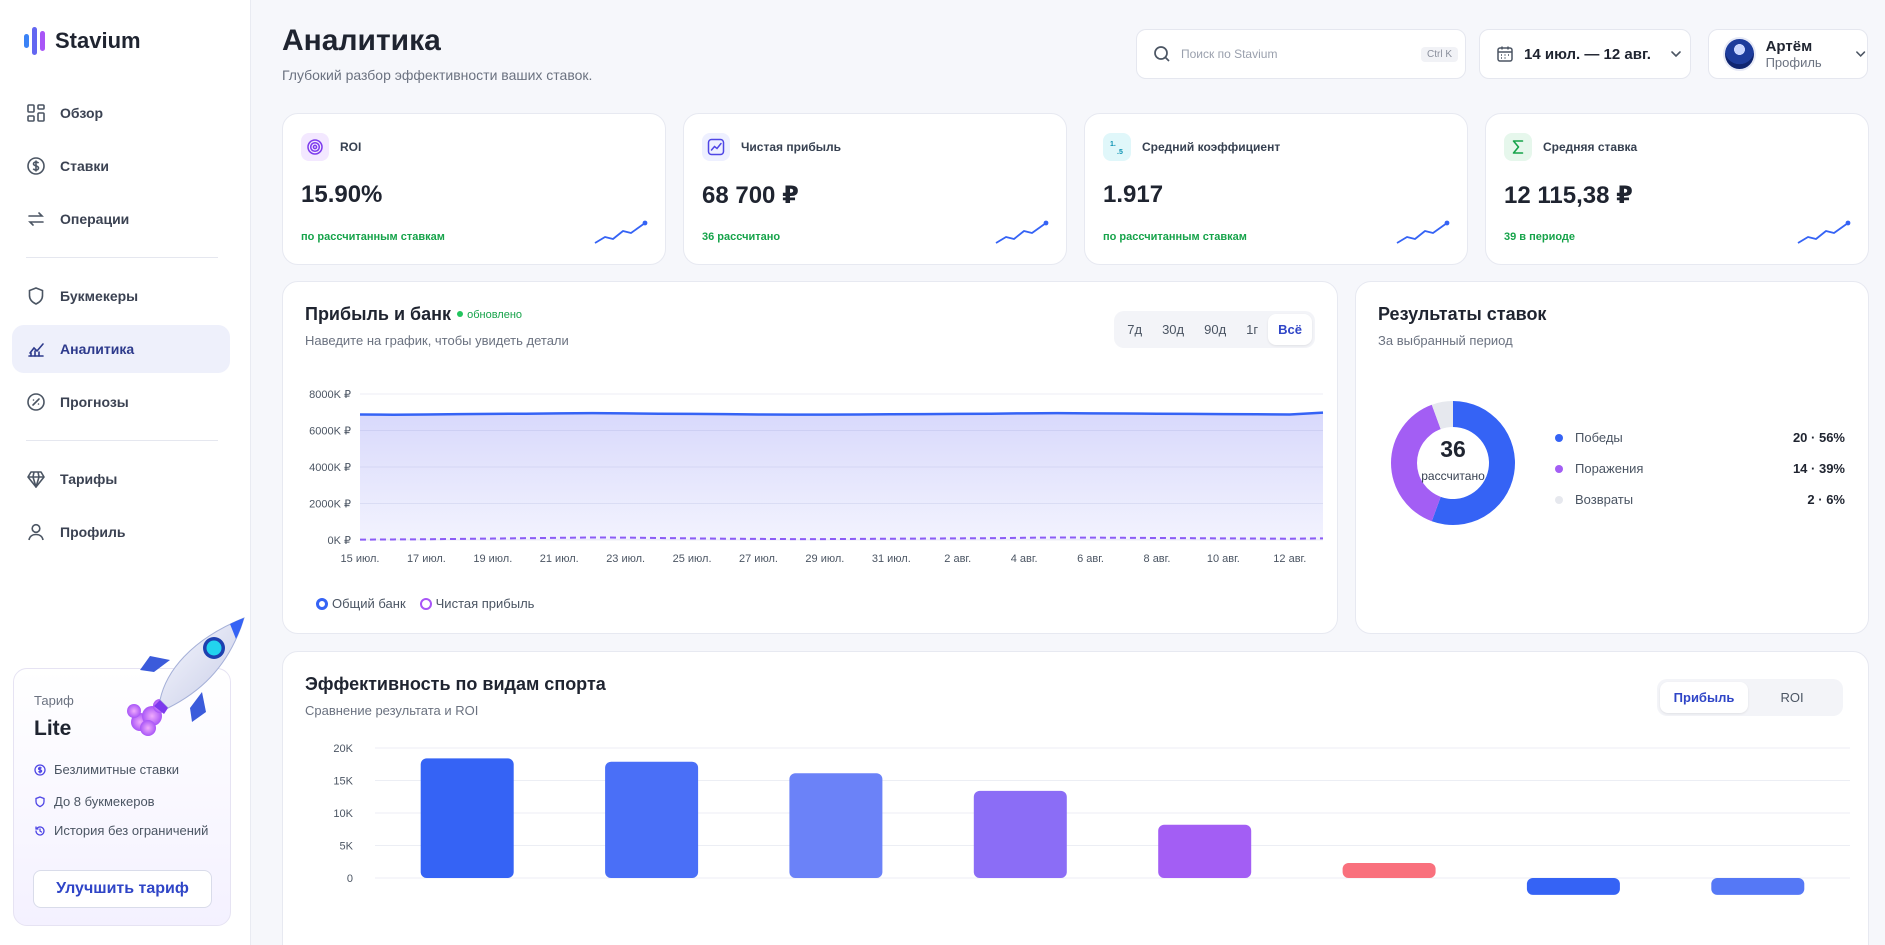 This screenshot has width=1885, height=945. I want to click on plan-feature-text: До 8 букмекеров, so click(104, 801).